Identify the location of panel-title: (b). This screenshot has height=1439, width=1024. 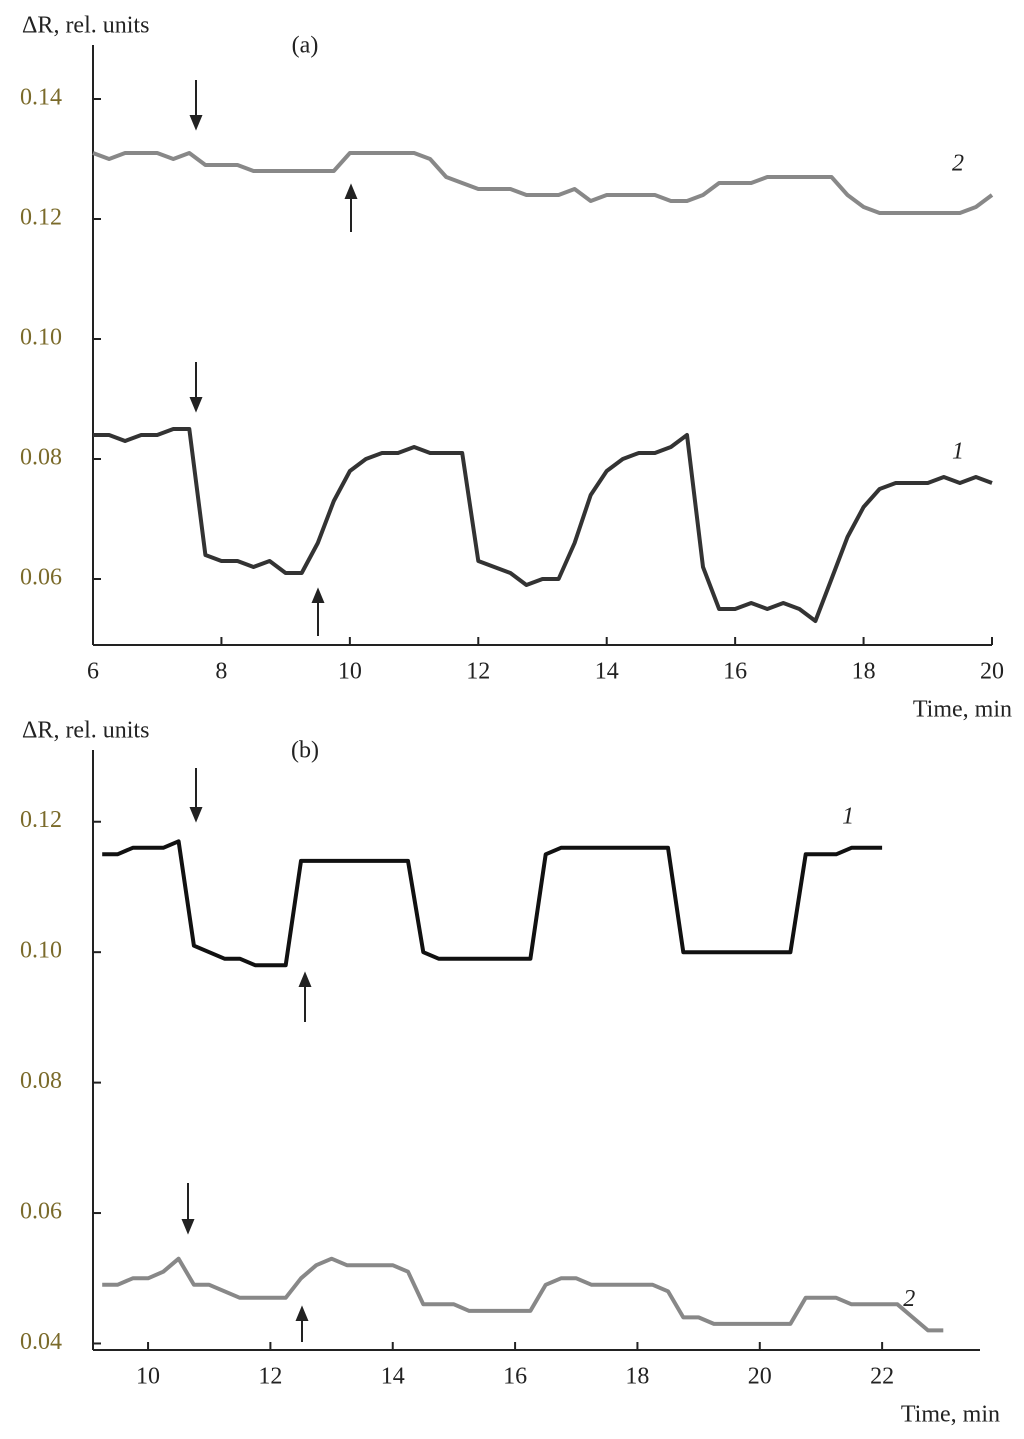
(305, 751).